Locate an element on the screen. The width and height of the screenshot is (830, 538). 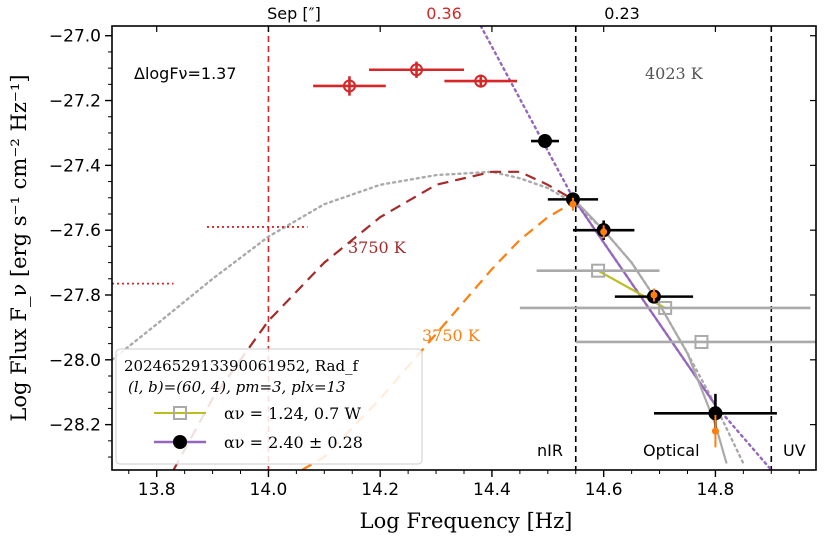
band-label-uv: UV is located at coordinates (794, 450).